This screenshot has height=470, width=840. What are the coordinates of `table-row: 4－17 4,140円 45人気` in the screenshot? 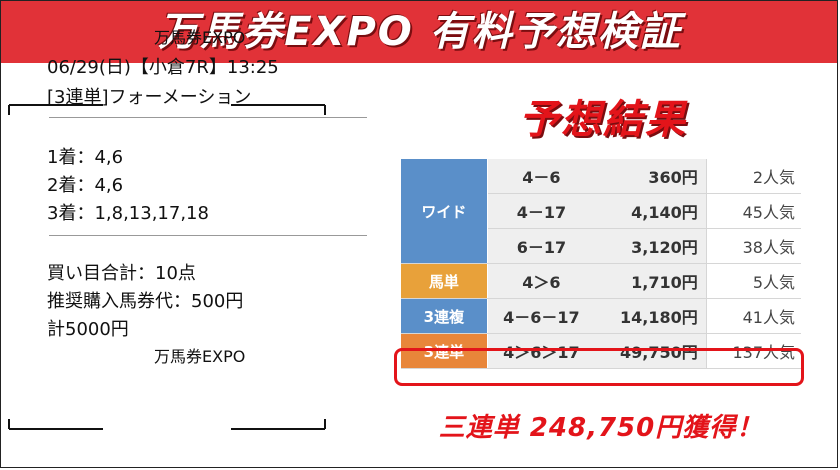 It's located at (601, 211).